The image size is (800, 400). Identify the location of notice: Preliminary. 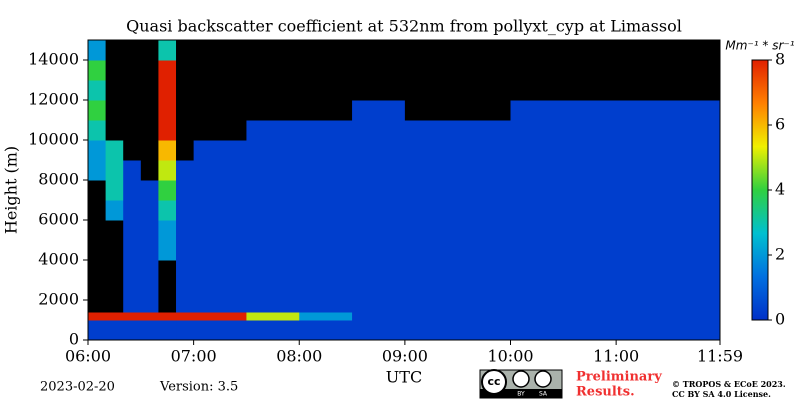
(619, 377).